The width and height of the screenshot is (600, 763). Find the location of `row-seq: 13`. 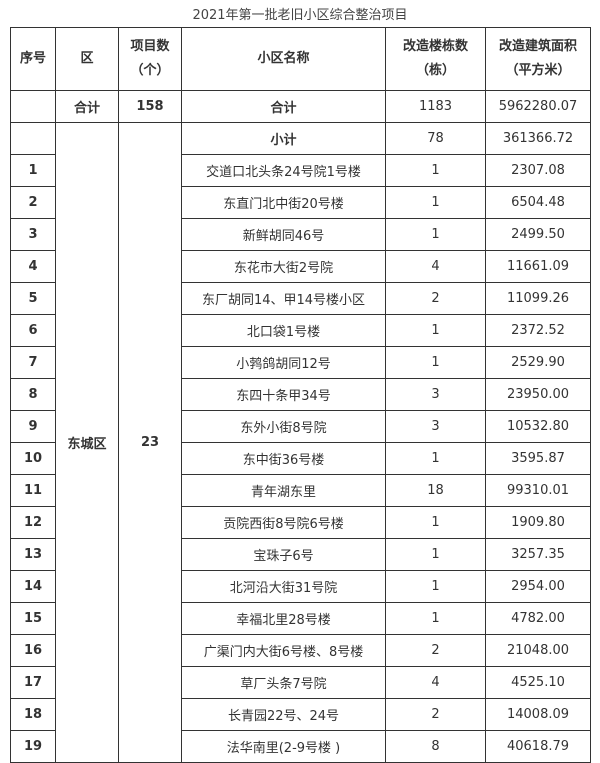

row-seq: 13 is located at coordinates (33, 554).